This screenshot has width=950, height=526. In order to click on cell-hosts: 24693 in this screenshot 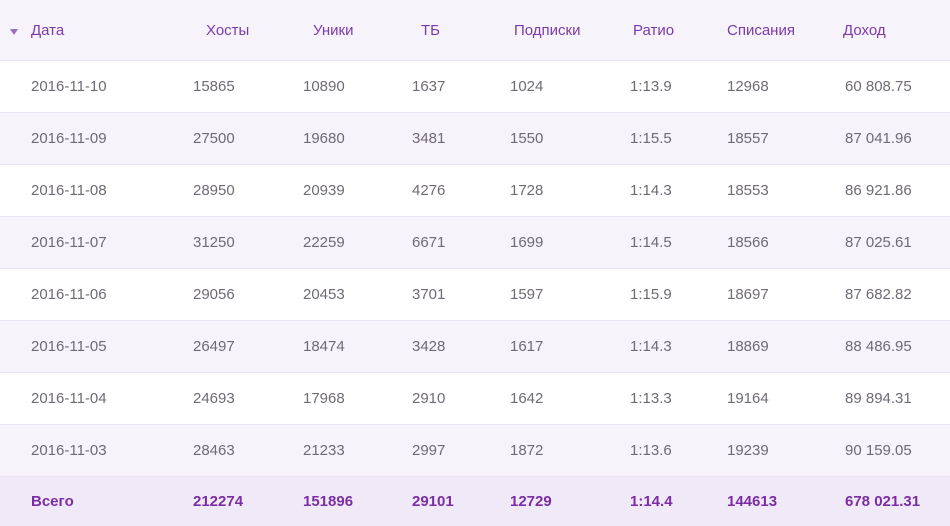, I will do `click(214, 398)`.